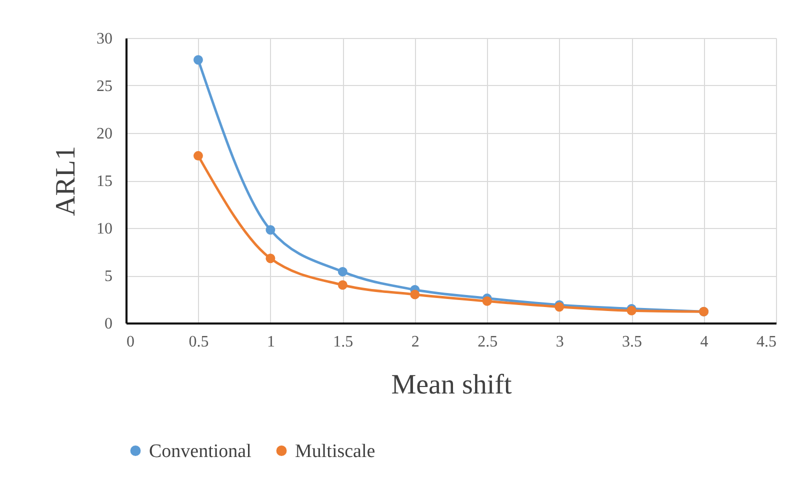 The width and height of the screenshot is (799, 485). Describe the element at coordinates (704, 342) in the screenshot. I see `x-tick-label: 4` at that location.